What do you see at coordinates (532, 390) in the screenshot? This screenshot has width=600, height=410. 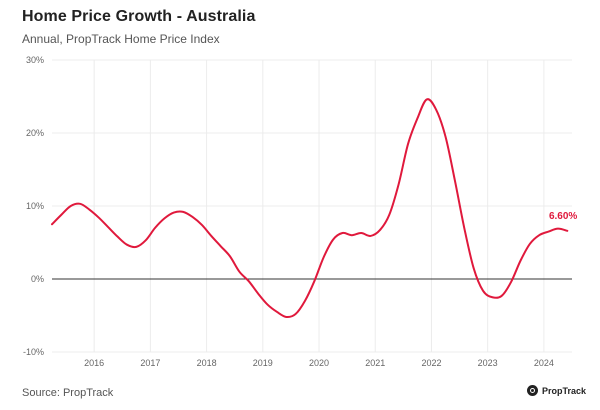 I see `proptrack-logo-icon` at bounding box center [532, 390].